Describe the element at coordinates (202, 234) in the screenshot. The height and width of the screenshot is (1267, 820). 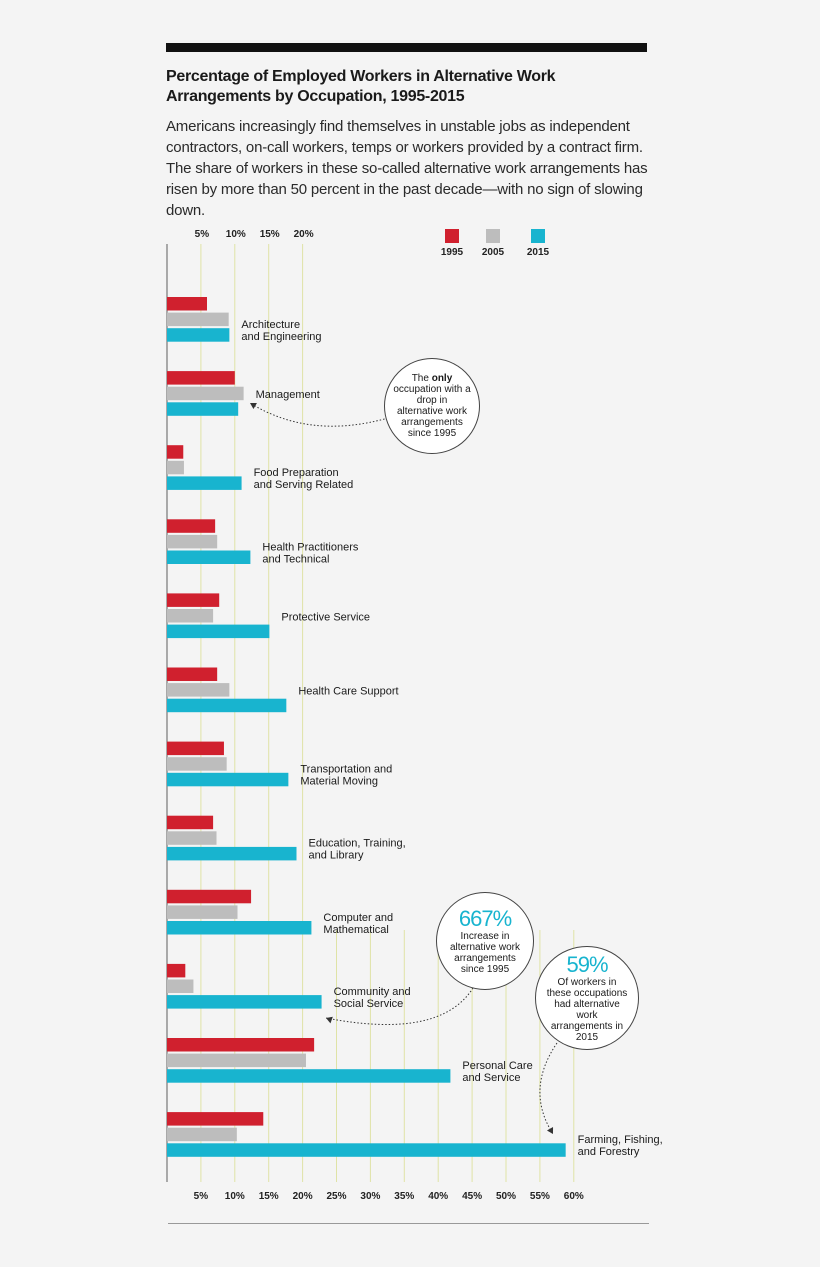
I see `top-tick-label: 5%` at that location.